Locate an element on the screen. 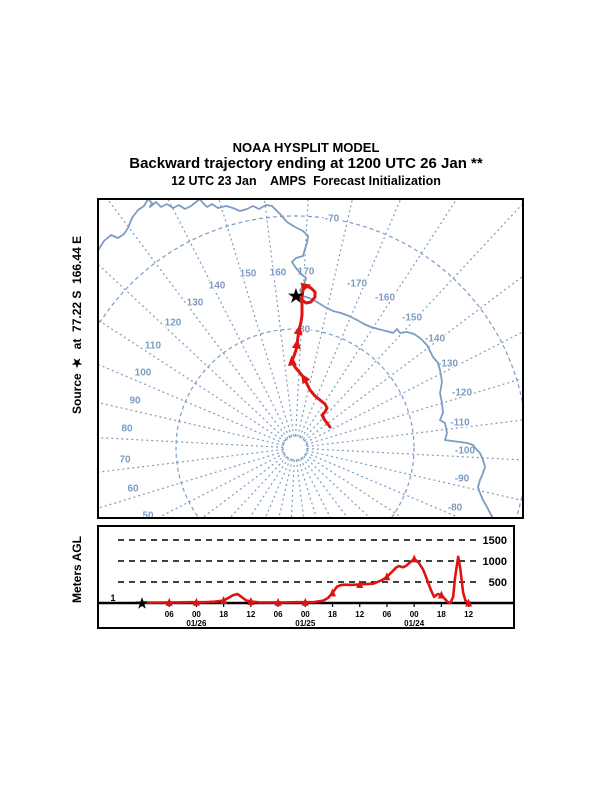 Image resolution: width=612 pixels, height=792 pixels. longitude-label: 50 is located at coordinates (148, 515).